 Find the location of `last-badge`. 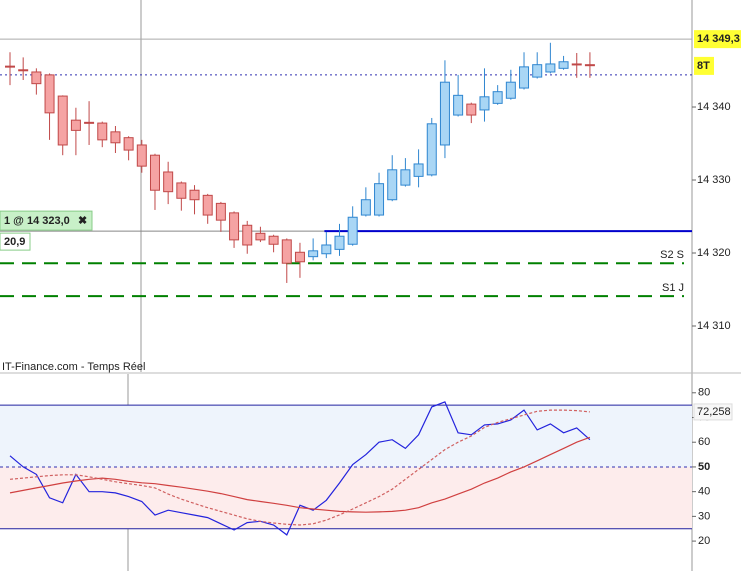

last-badge is located at coordinates (704, 65).